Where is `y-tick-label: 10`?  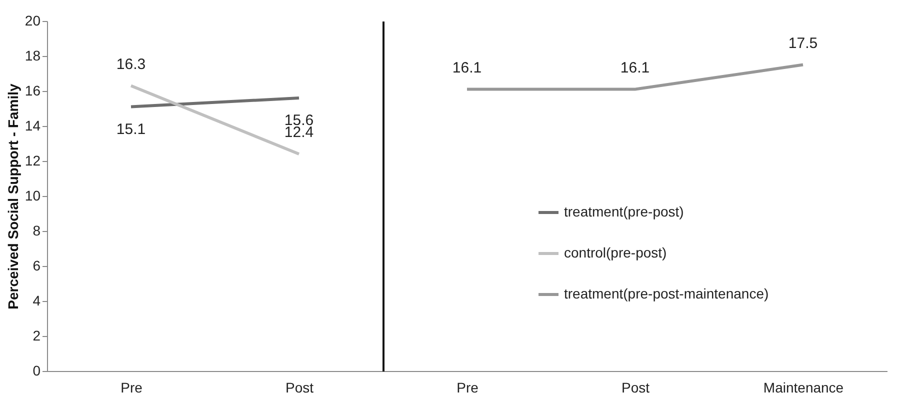
y-tick-label: 10 is located at coordinates (32, 196).